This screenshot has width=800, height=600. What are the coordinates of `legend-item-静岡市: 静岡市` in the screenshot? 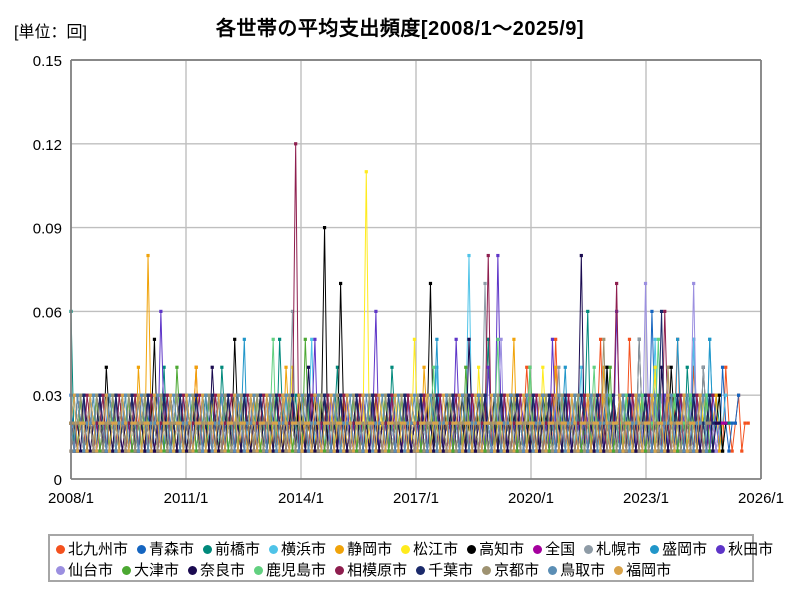 It's located at (363, 549).